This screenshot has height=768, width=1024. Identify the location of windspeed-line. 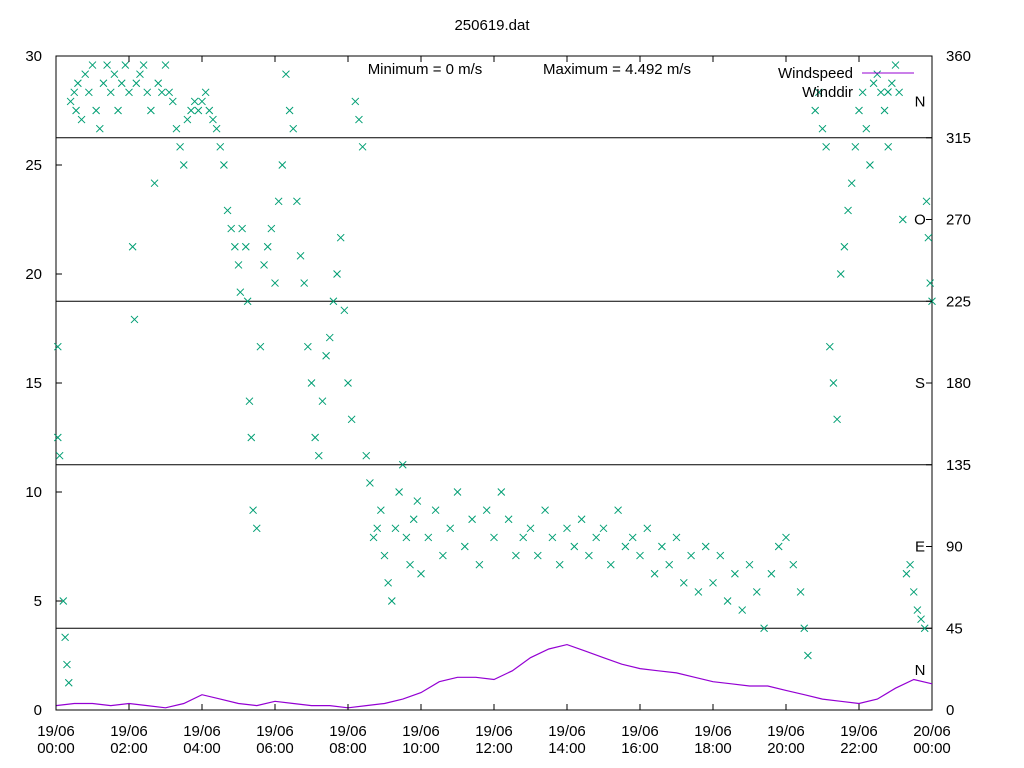
(494, 676).